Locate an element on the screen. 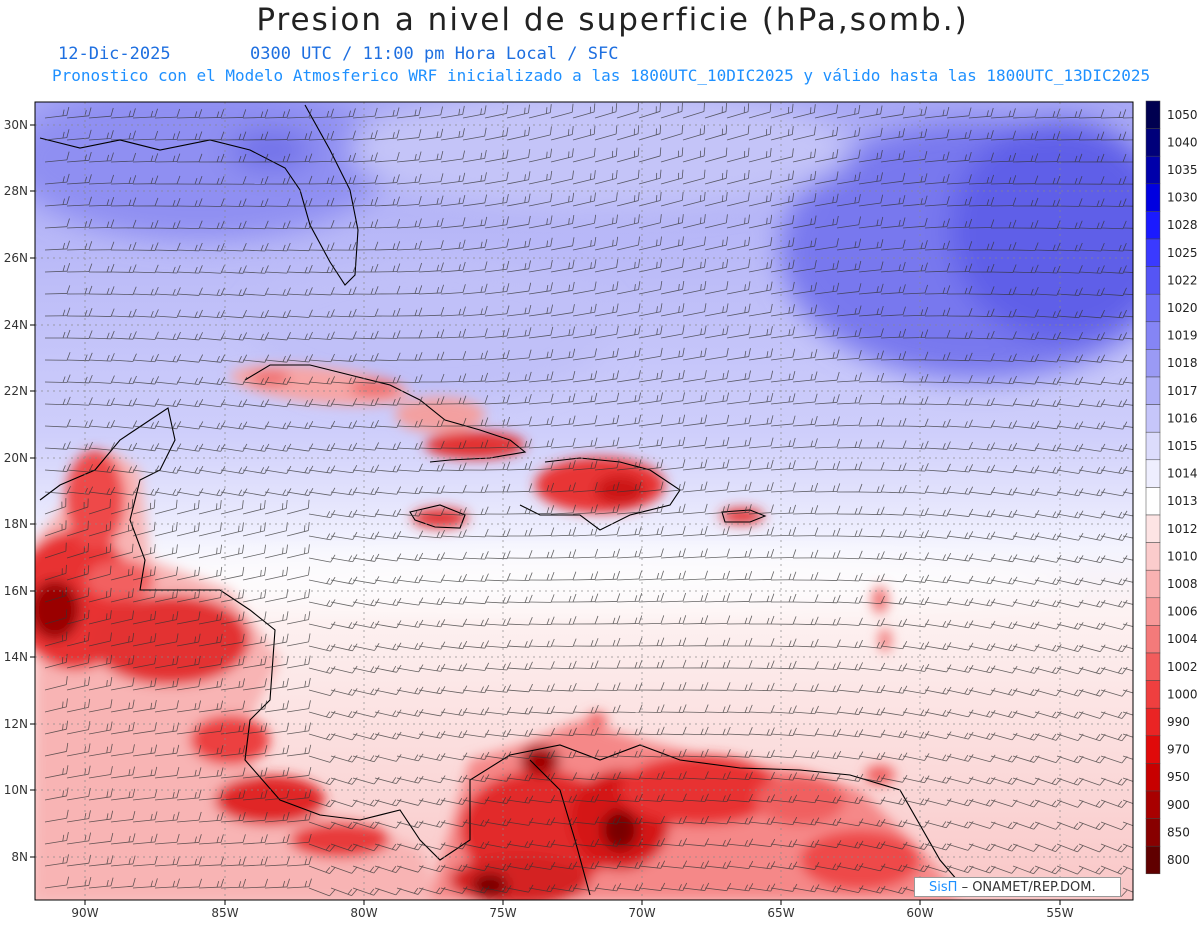 This screenshot has height=927, width=1200. lat-tick-label: 26N is located at coordinates (16, 258).